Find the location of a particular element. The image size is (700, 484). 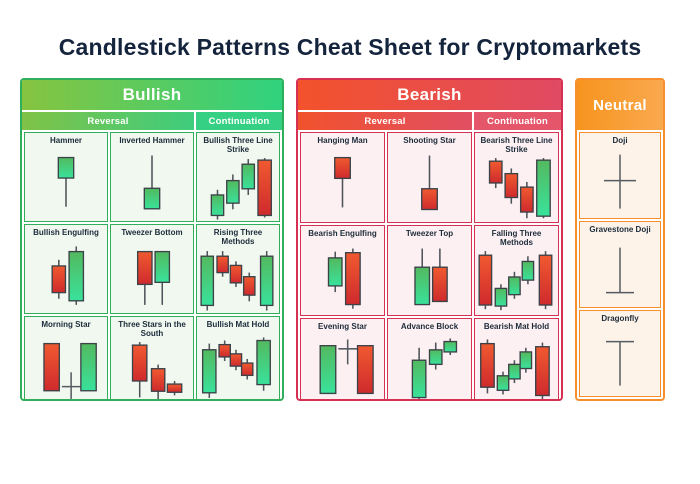

bearish-header: Bearish is located at coordinates (429, 95).